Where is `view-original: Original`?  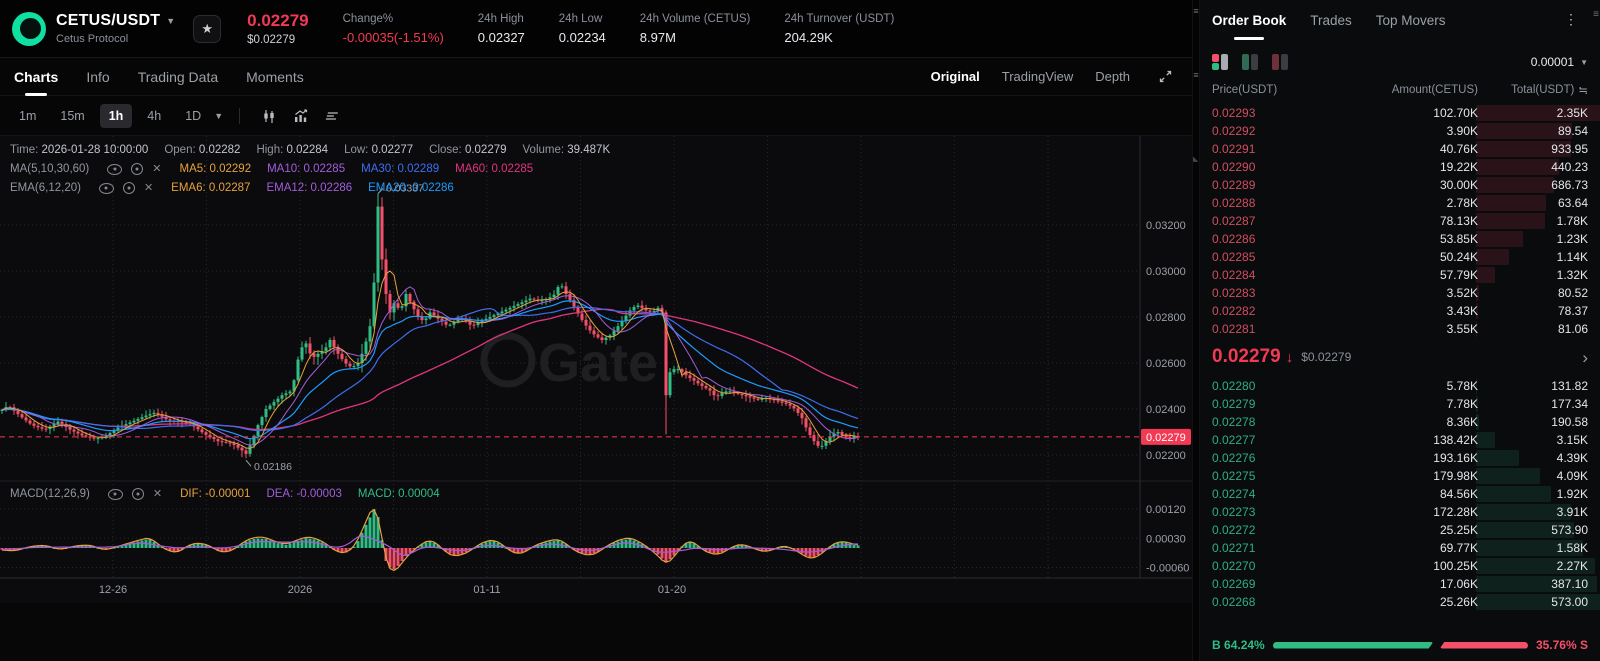 view-original: Original is located at coordinates (955, 76).